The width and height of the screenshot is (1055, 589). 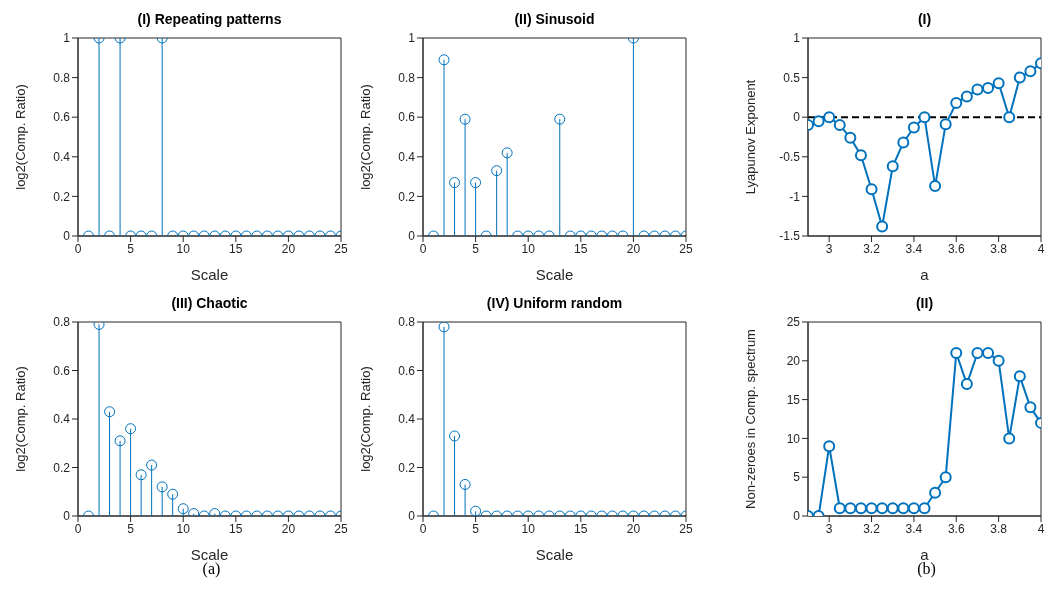 I want to click on y-tick-label: 5, so click(x=797, y=477).